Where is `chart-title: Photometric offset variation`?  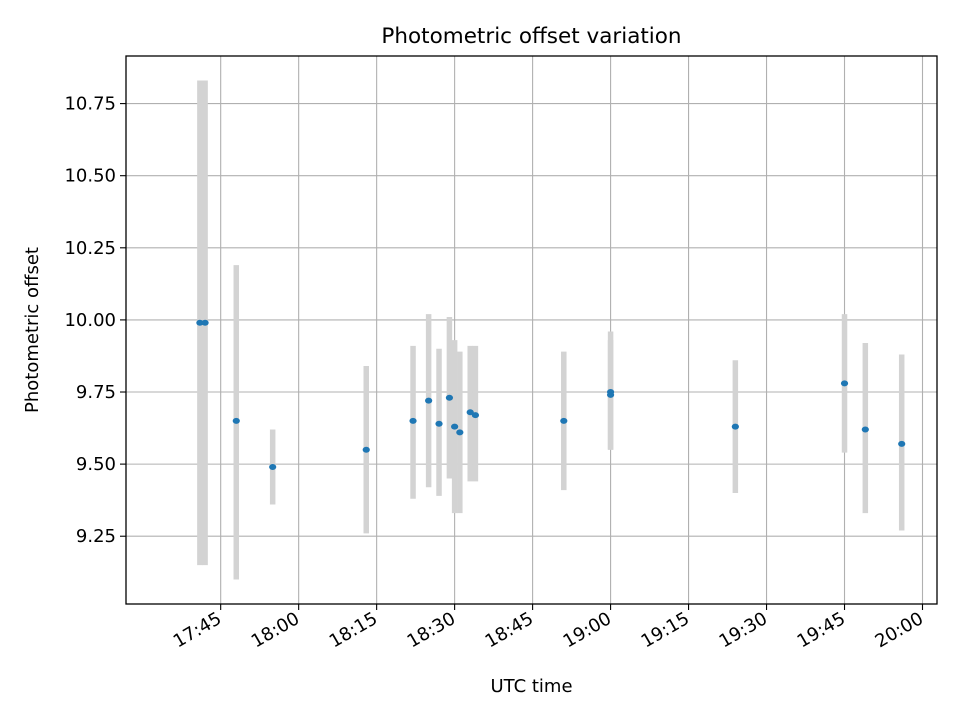
chart-title: Photometric offset variation is located at coordinates (531, 36).